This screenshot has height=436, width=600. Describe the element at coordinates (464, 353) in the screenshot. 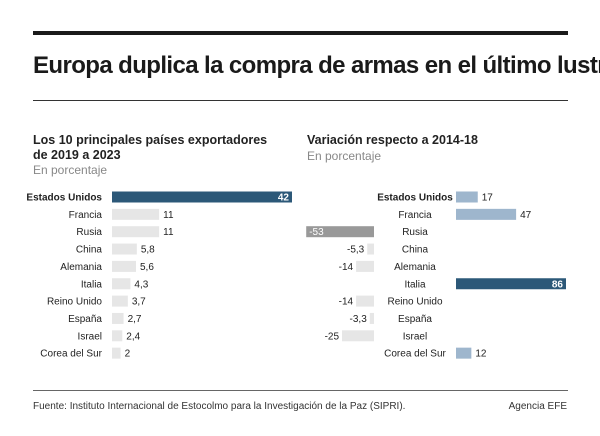

I see `right-bar-corea-del-sur` at that location.